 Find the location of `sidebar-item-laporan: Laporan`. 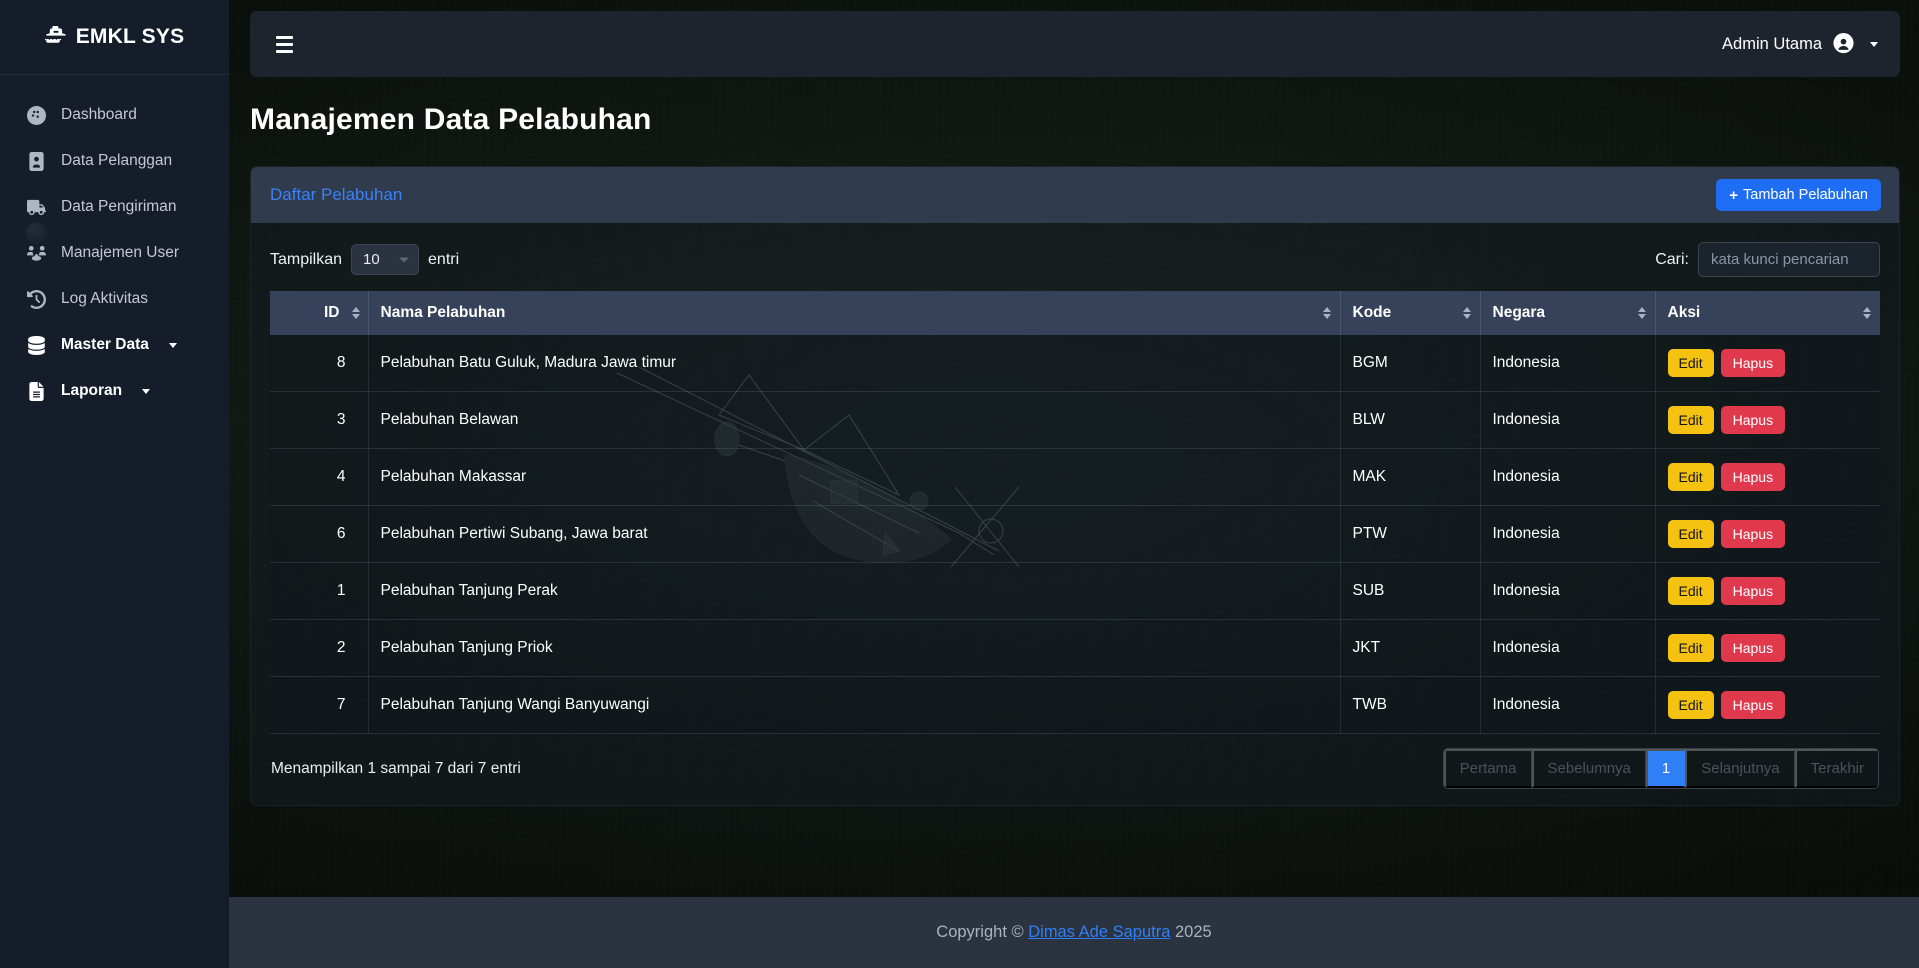

sidebar-item-laporan: Laporan is located at coordinates (114, 391).